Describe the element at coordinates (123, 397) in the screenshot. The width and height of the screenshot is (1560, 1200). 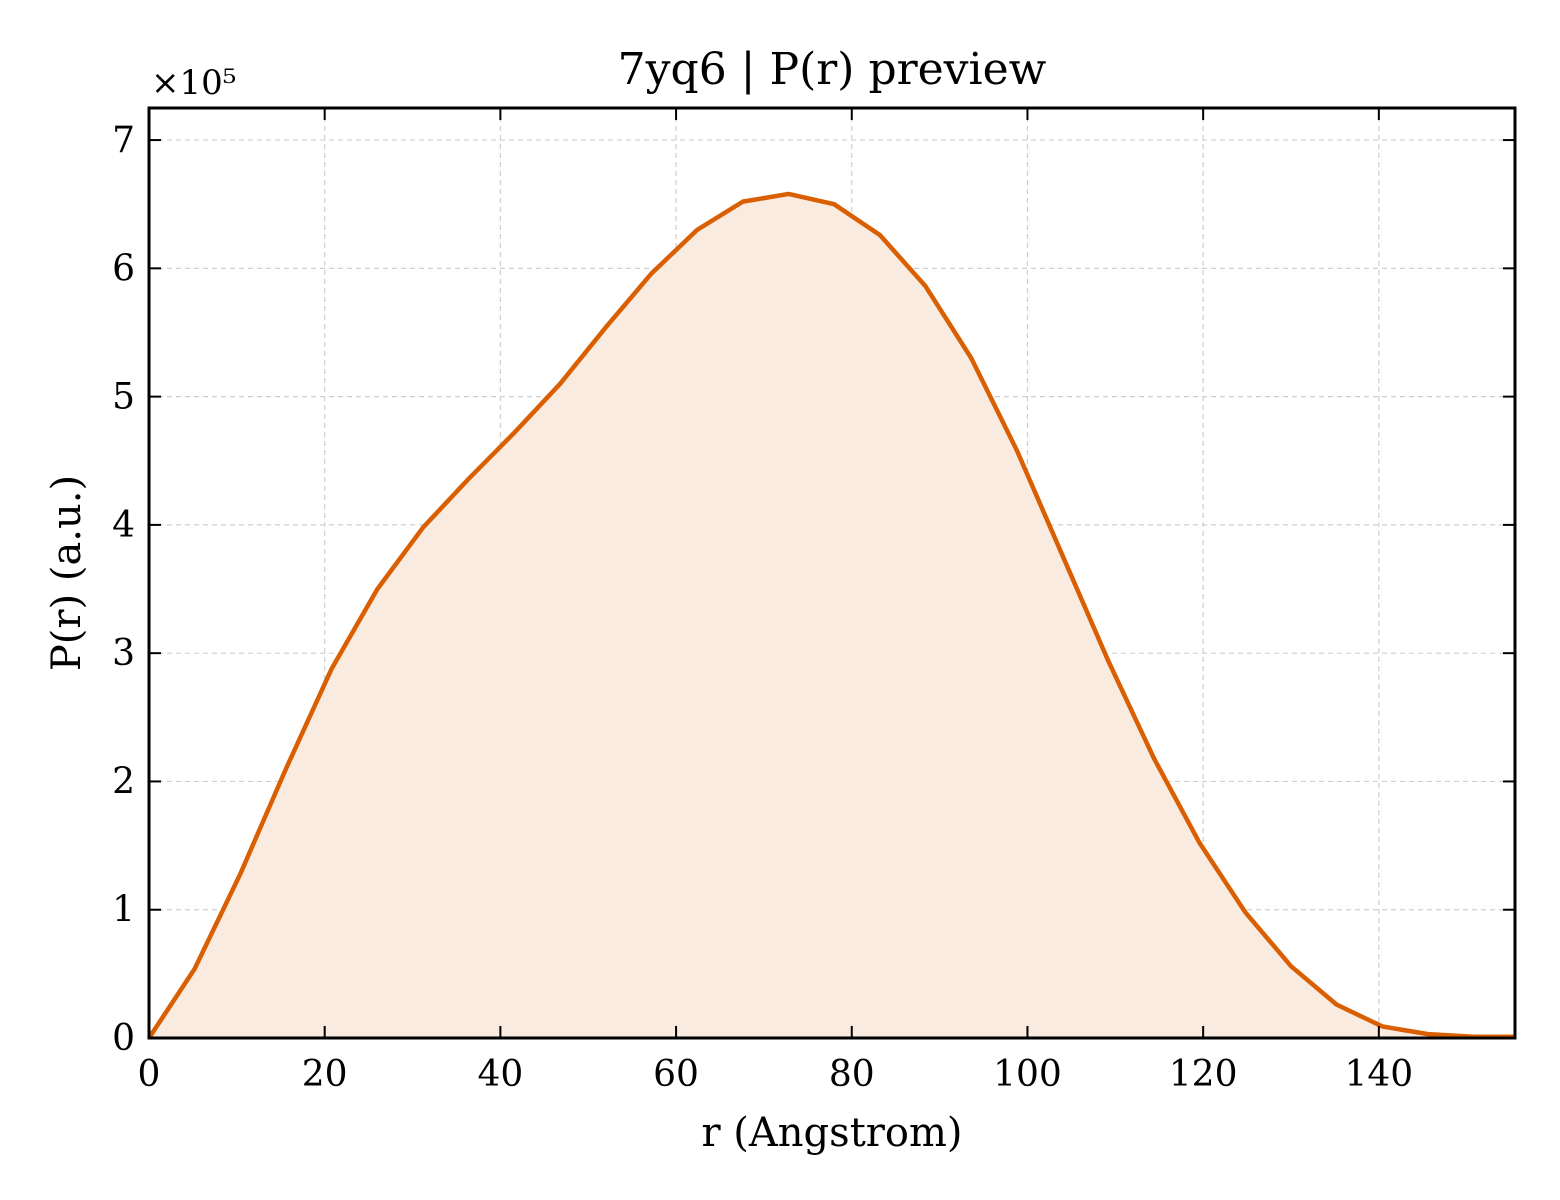
I see `y-tick-label: 5` at that location.